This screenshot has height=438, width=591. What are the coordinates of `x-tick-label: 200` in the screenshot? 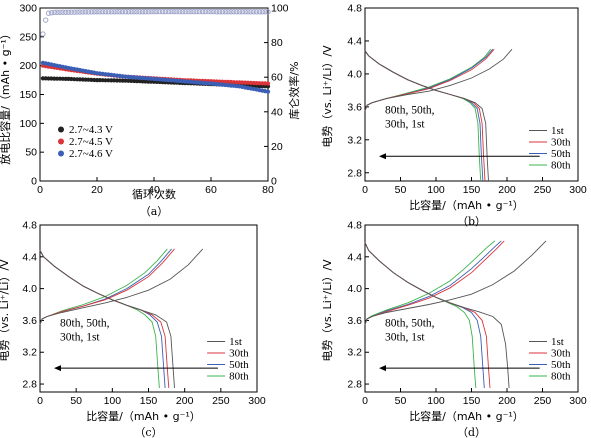 It's located at (507, 401).